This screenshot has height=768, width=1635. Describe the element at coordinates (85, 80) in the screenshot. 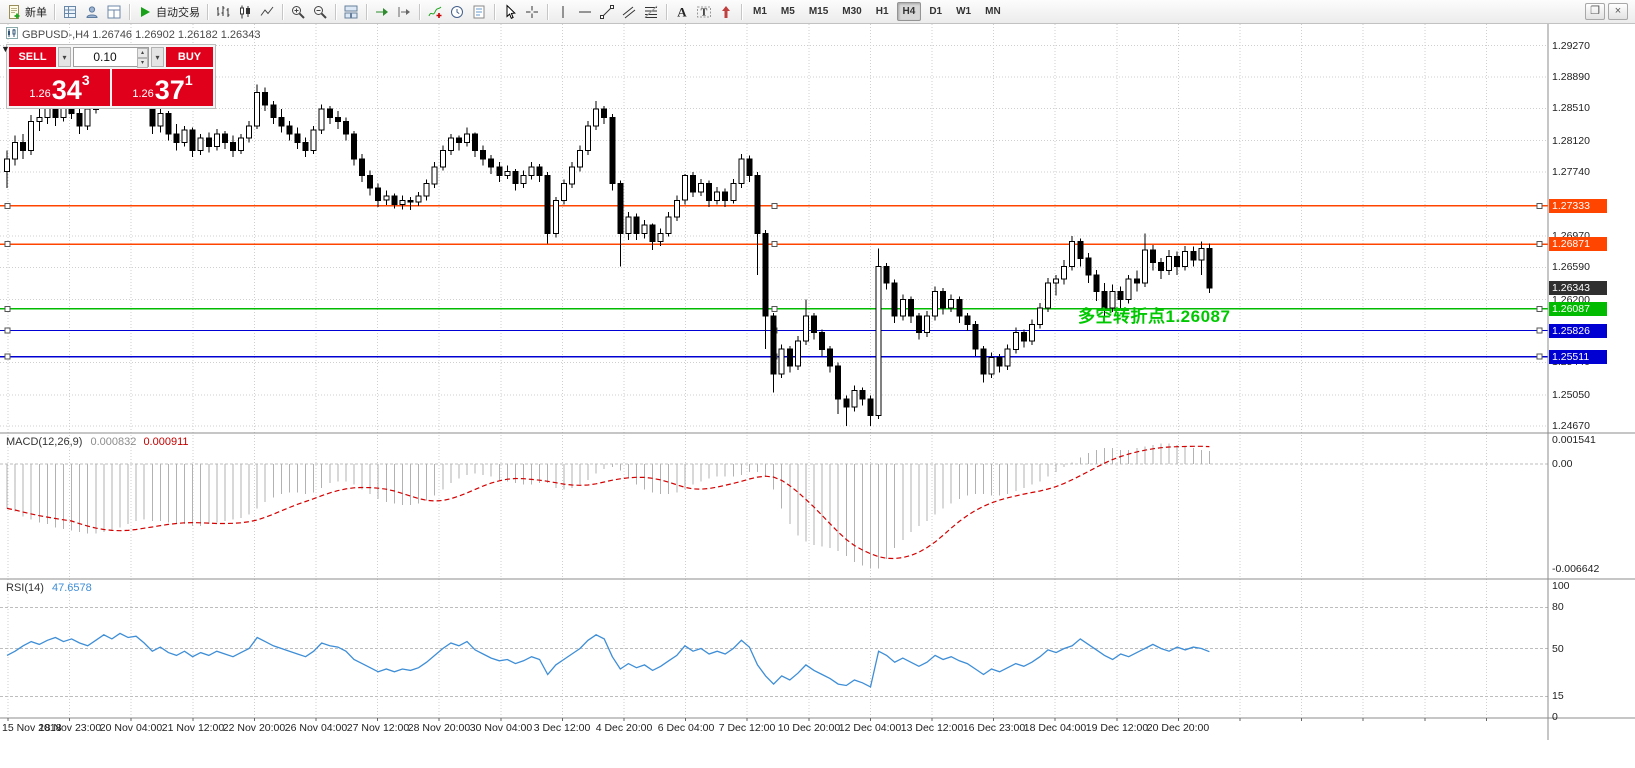

I see `sell-price-frac: 3` at that location.